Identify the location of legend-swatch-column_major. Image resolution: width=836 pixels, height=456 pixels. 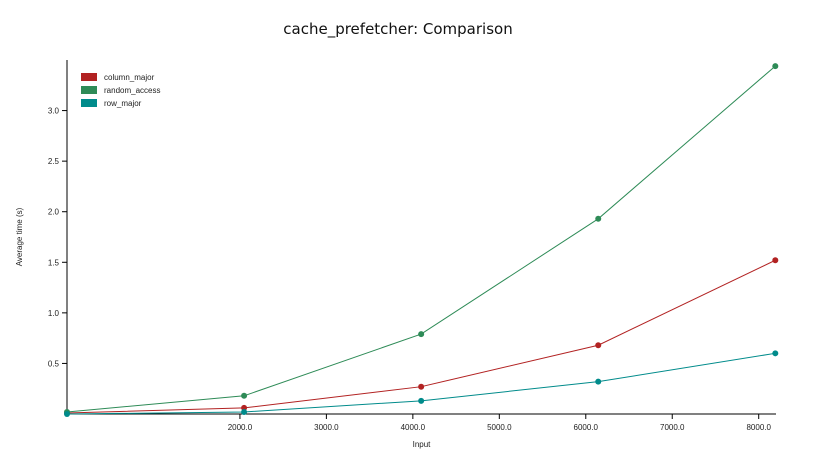
(89, 77).